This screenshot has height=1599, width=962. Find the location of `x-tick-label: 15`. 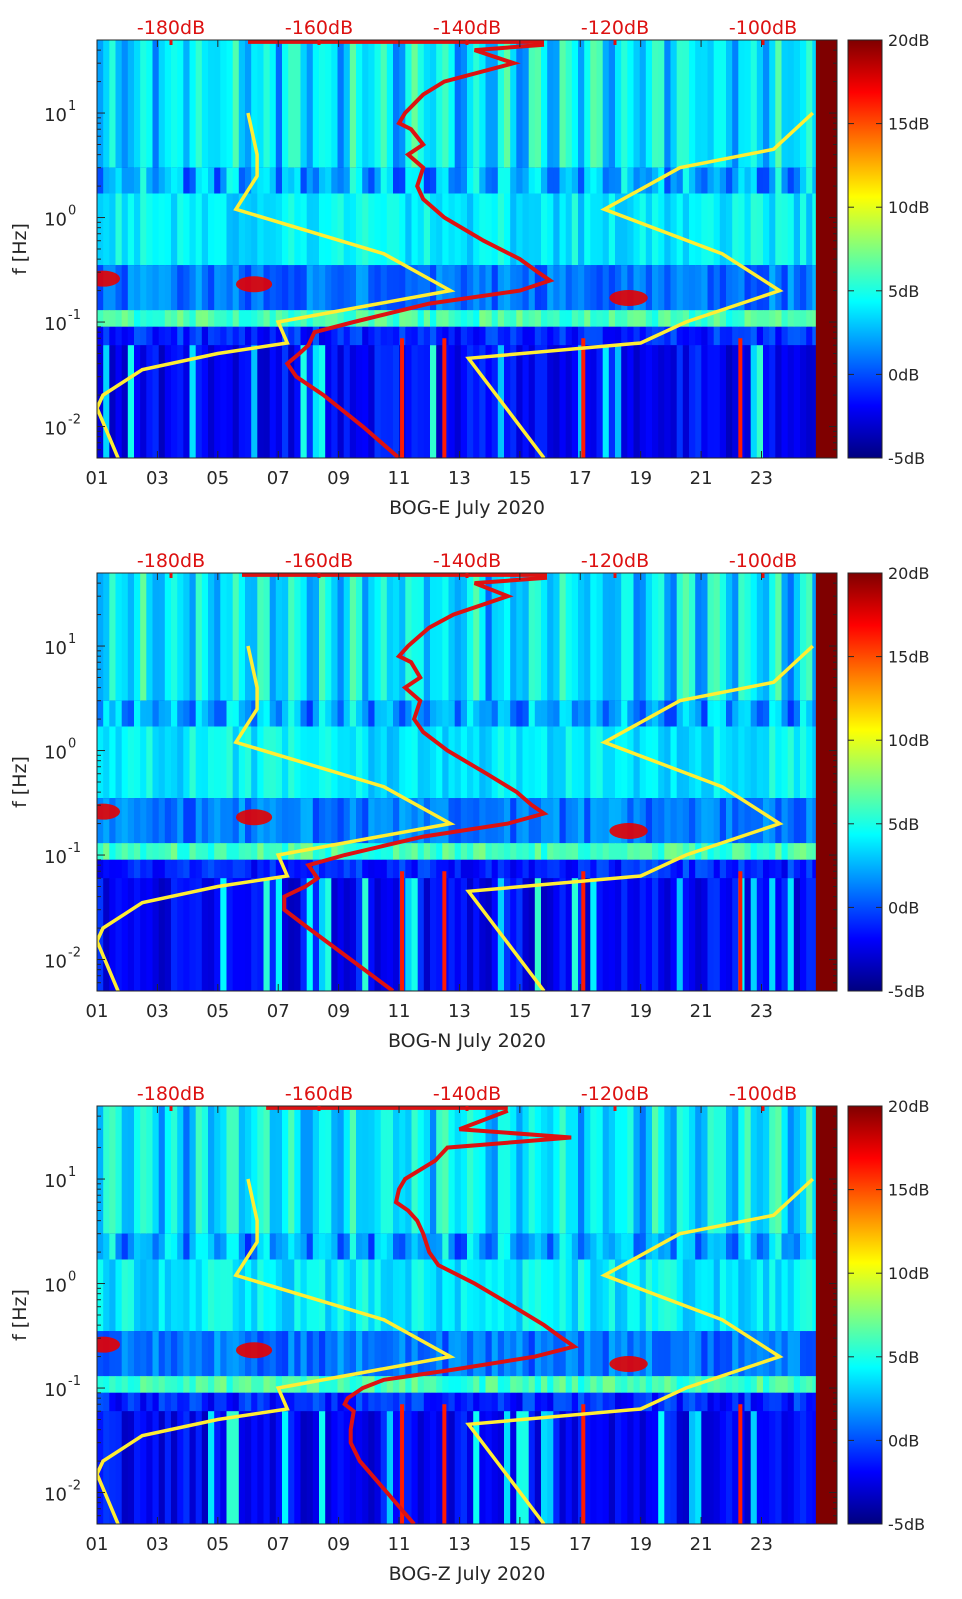

x-tick-label: 15 is located at coordinates (519, 478).